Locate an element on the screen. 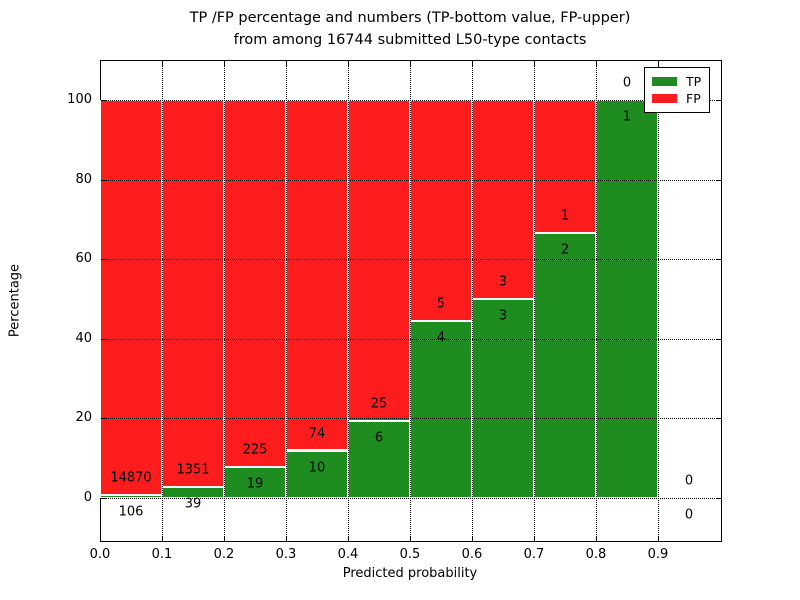  y-tick-label: 40 is located at coordinates (83, 338).